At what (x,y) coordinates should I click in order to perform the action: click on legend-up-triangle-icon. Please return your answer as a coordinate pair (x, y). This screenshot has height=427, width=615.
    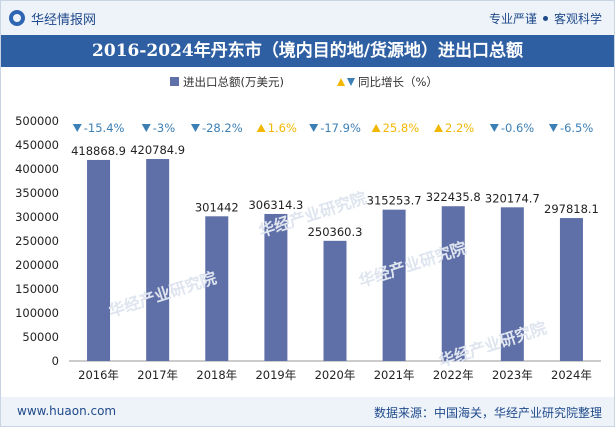
    Looking at the image, I should click on (341, 82).